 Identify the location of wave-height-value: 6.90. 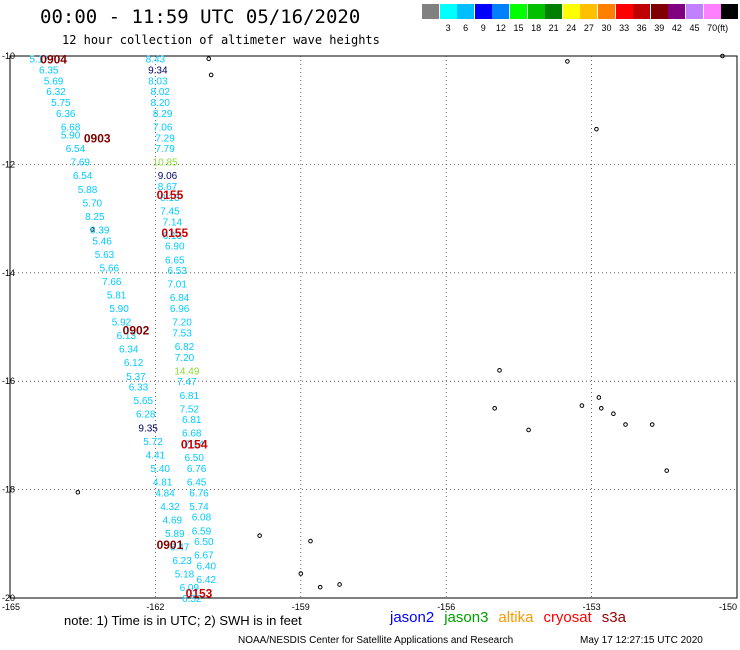
(175, 247).